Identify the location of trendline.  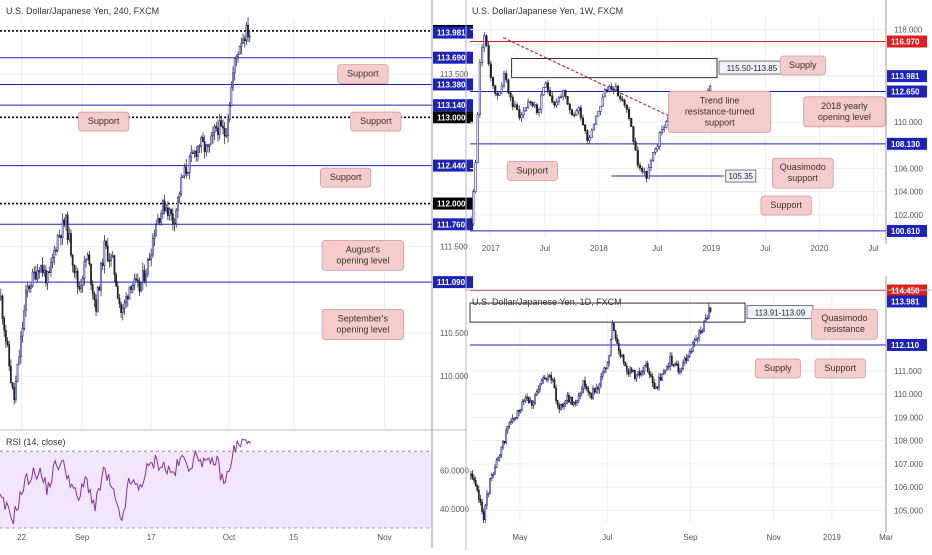
(599, 83).